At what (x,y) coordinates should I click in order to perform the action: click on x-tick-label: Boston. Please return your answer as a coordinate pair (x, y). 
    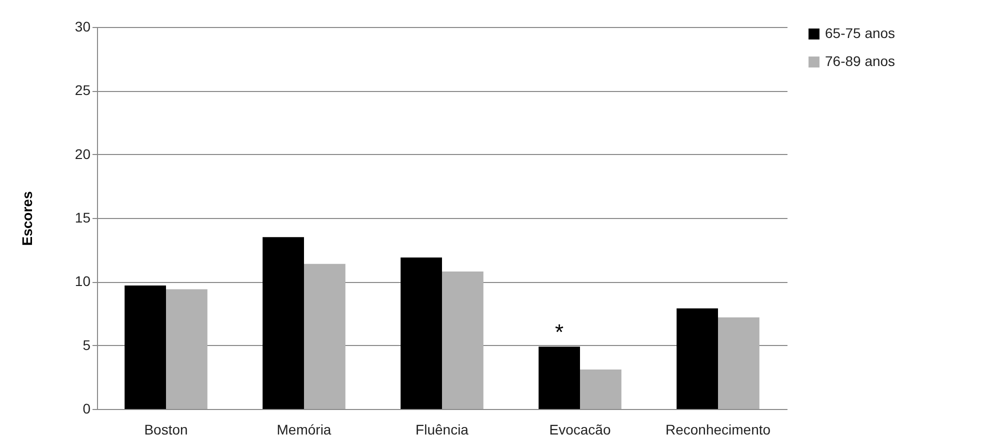
    Looking at the image, I should click on (166, 430).